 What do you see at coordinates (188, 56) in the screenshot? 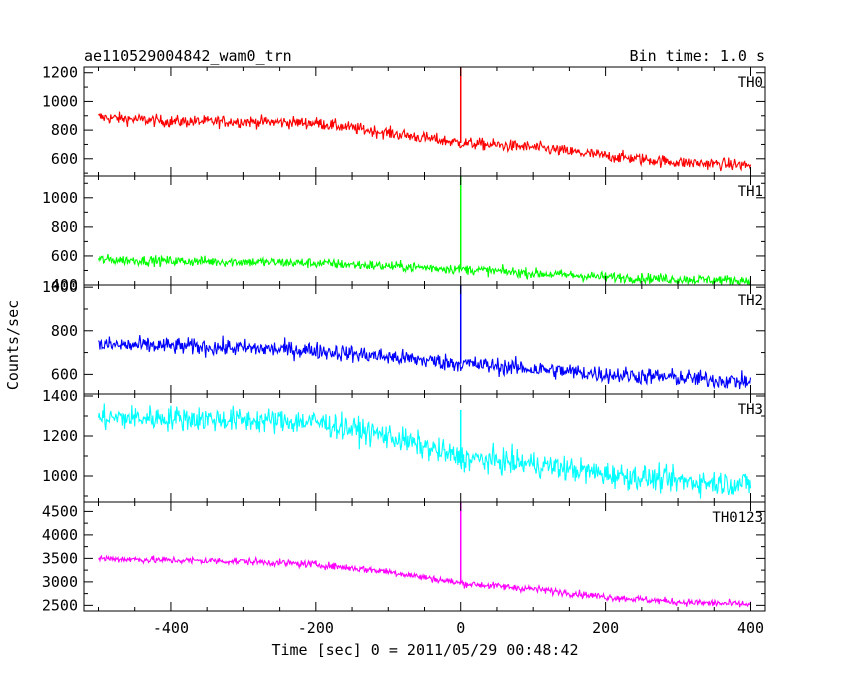
I see `chart-title: ae110529004842_wam0_trn` at bounding box center [188, 56].